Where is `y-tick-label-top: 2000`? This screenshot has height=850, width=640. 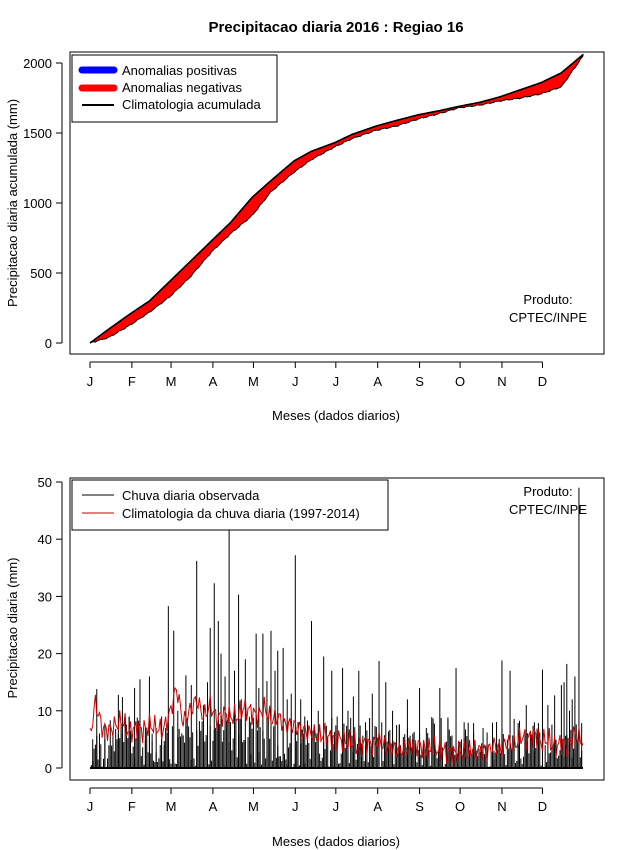
y-tick-label-top: 2000 is located at coordinates (37, 63).